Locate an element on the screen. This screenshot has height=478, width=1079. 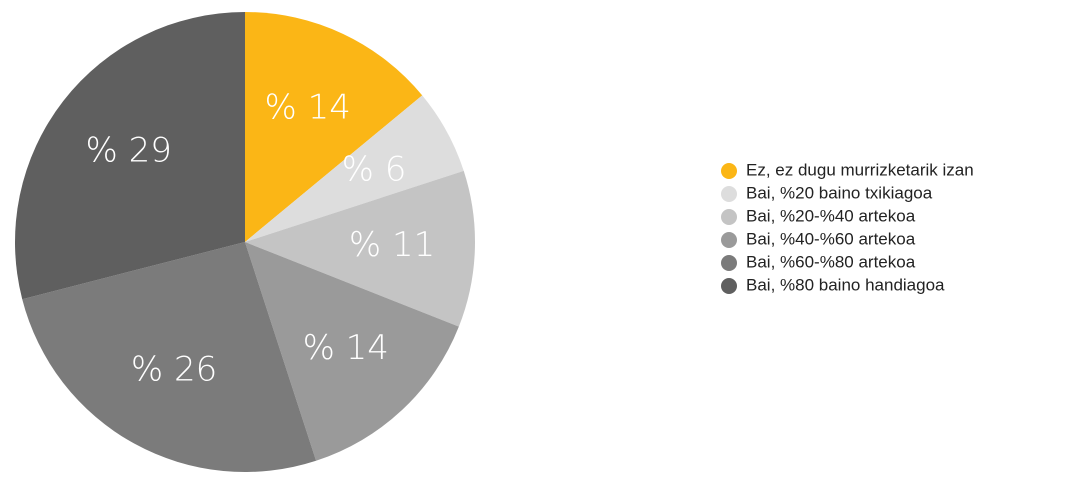
slice-label: % 11 is located at coordinates (392, 245).